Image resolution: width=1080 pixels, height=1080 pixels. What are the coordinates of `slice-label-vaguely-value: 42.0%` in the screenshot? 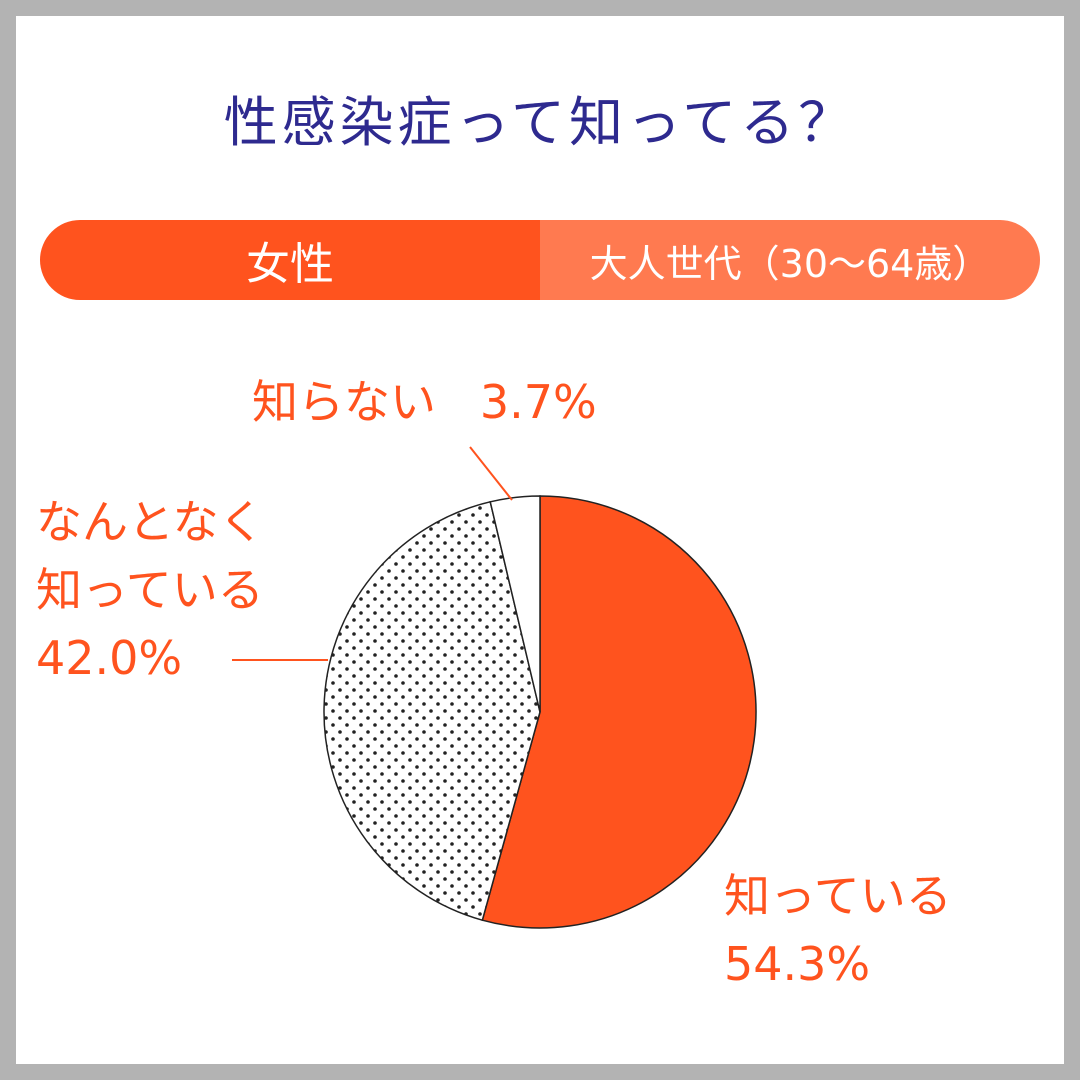 It's located at (109, 658).